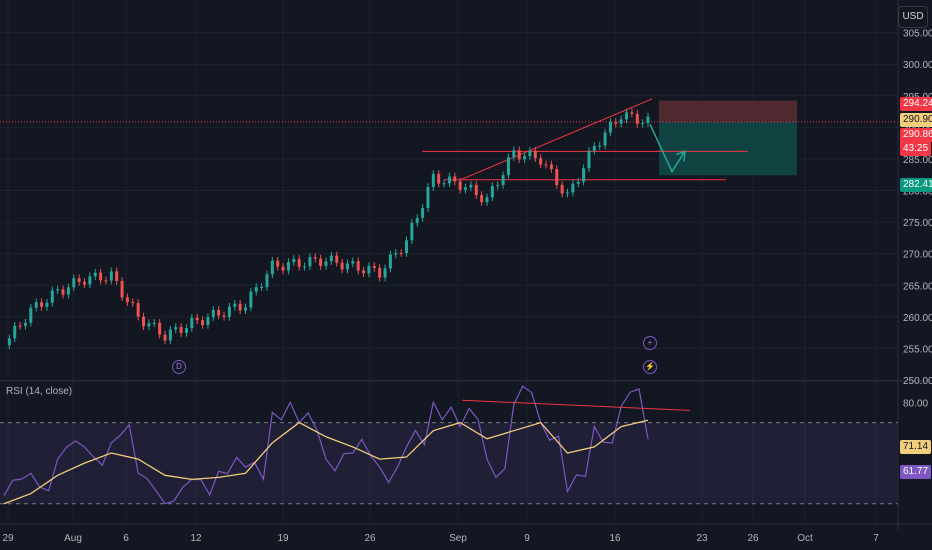  Describe the element at coordinates (667, 148) in the screenshot. I see `projection-arrow` at that location.